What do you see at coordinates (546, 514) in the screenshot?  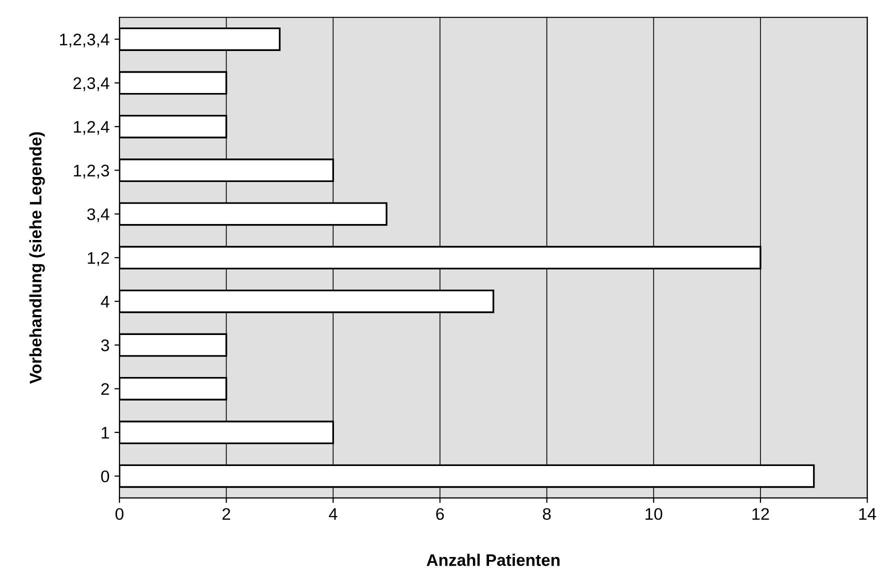 I see `x-tick-label: 8` at bounding box center [546, 514].